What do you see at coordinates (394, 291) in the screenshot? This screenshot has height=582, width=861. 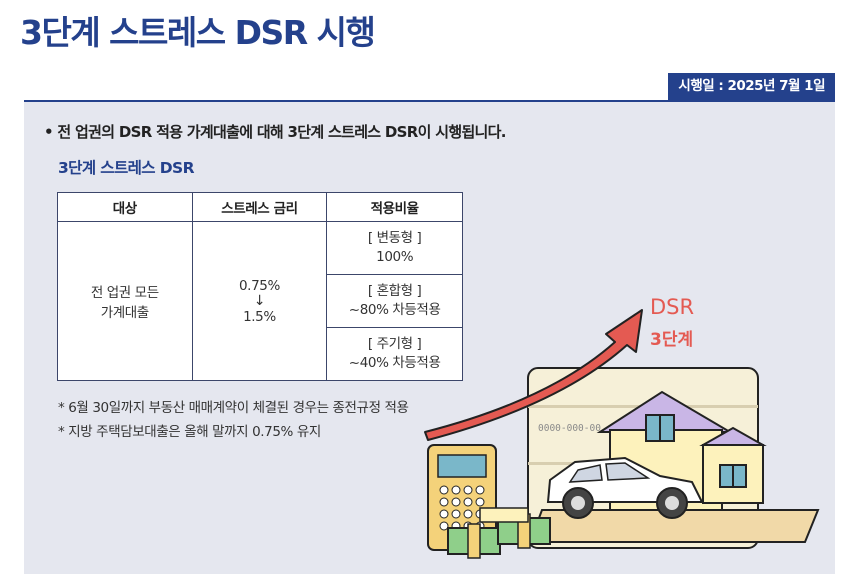 I see `ratio-type: [ 혼합형 ]` at bounding box center [394, 291].